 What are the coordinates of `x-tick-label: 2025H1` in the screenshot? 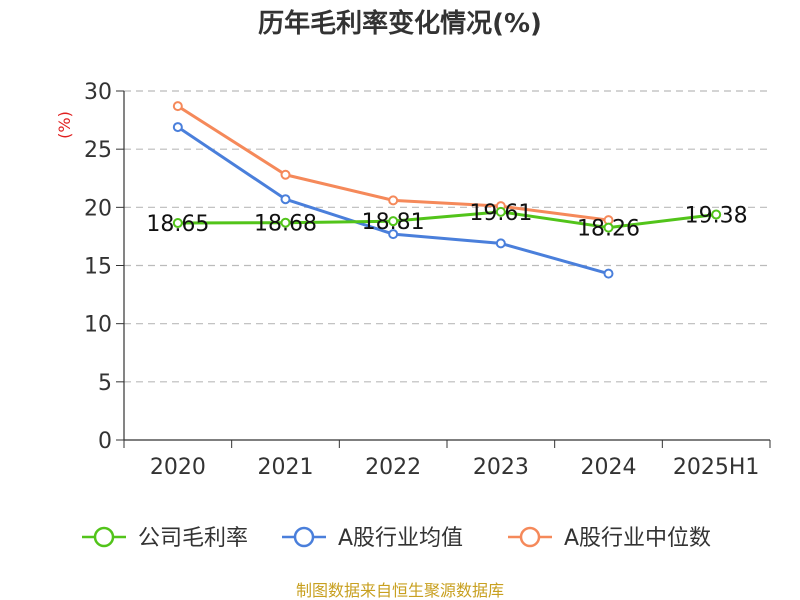 It's located at (716, 467).